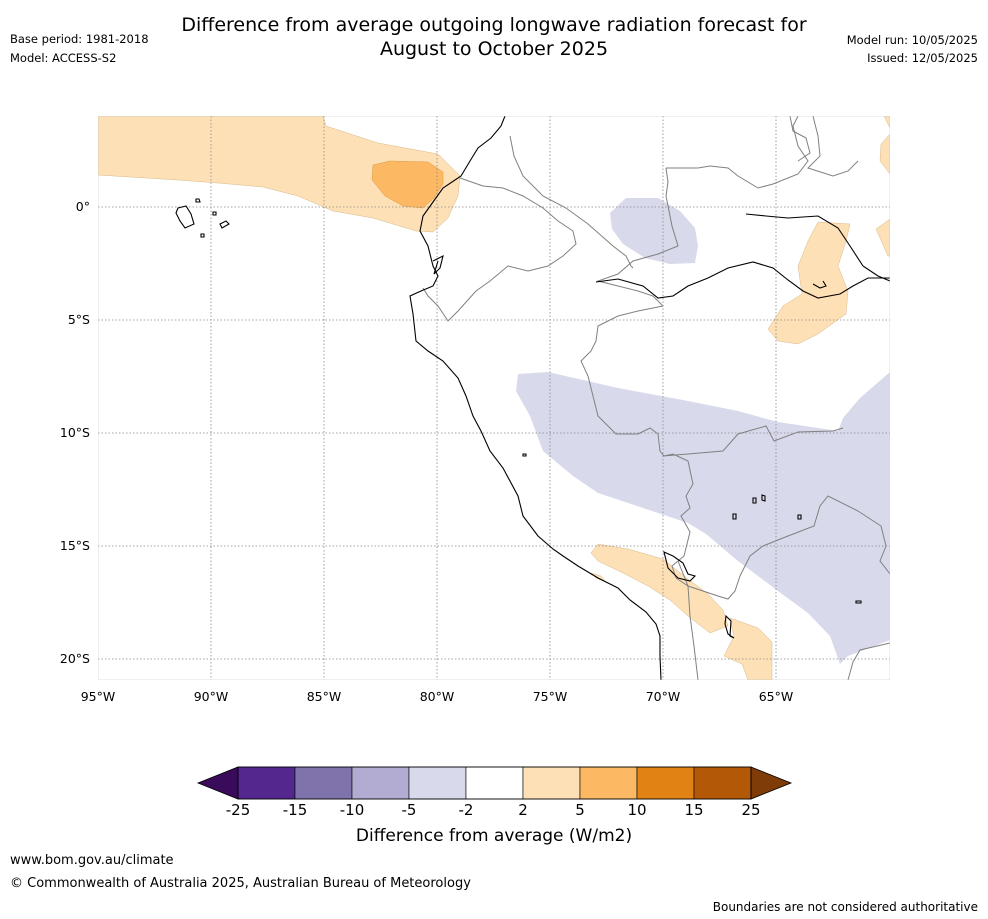  Describe the element at coordinates (922, 58) in the screenshot. I see `issued-label: Issued: 12/05/2025` at that location.